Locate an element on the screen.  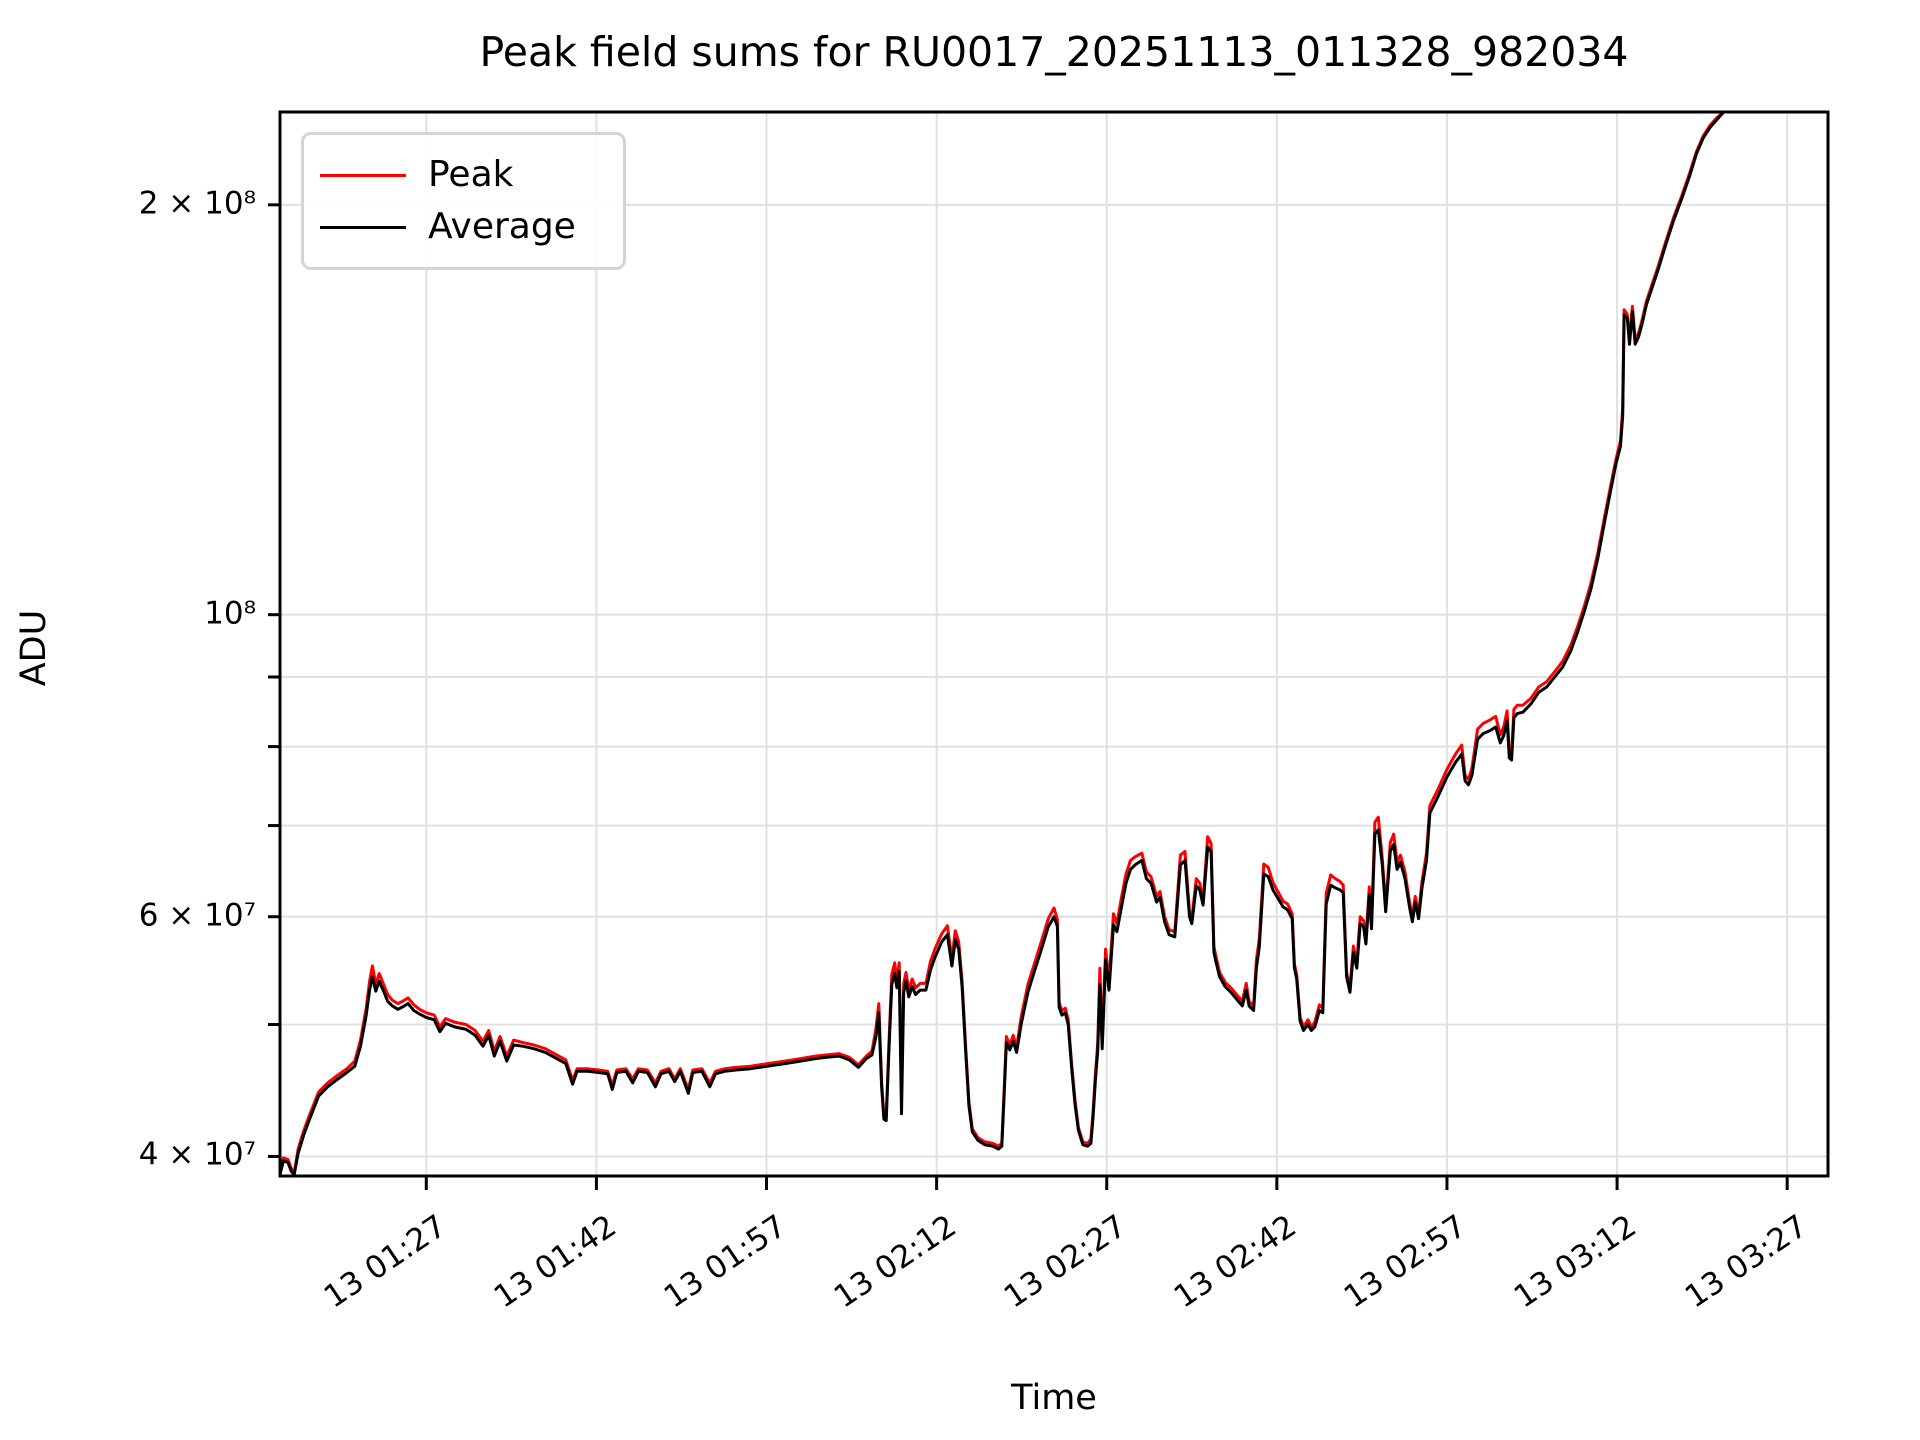
peak-line-sample is located at coordinates (363, 175).